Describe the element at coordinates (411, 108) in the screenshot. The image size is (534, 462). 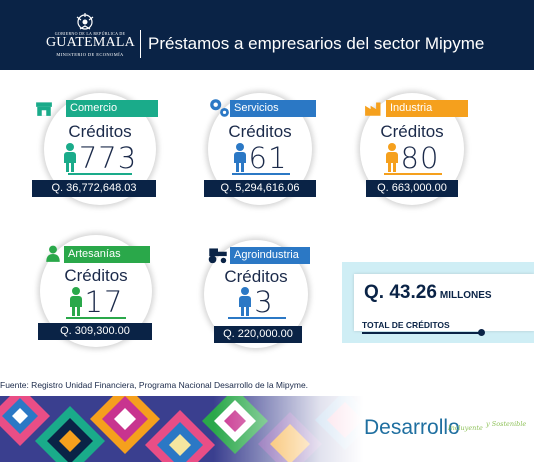
I see `sector-name: Industria` at that location.